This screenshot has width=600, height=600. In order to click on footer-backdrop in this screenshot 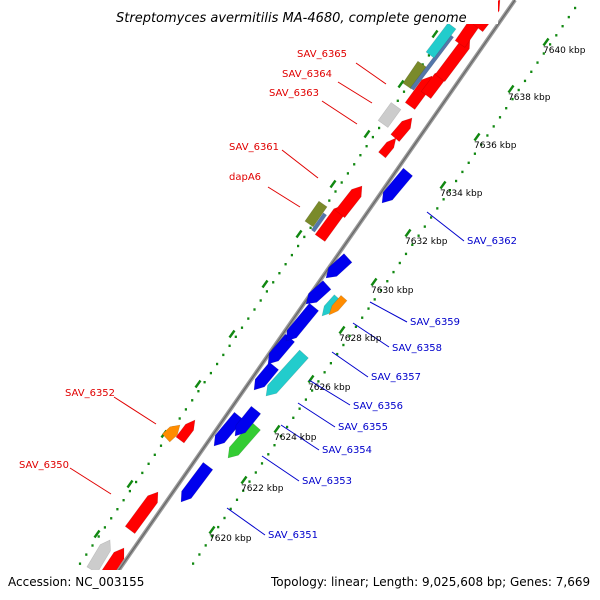, I will do `click(300, 585)`.